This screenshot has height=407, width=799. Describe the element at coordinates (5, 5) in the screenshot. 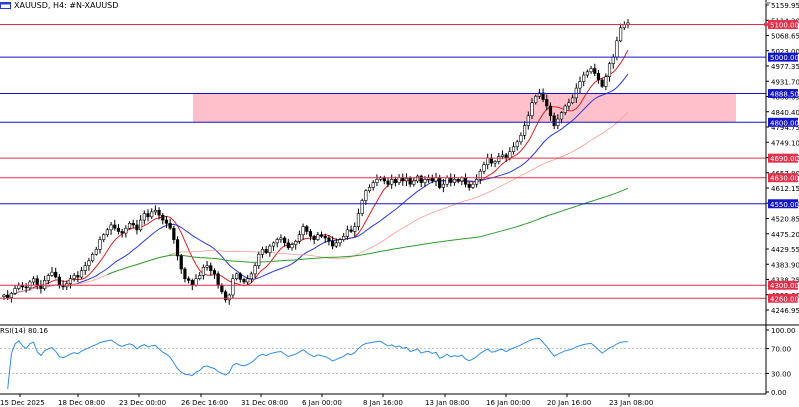

I see `chart-window-icon` at that location.